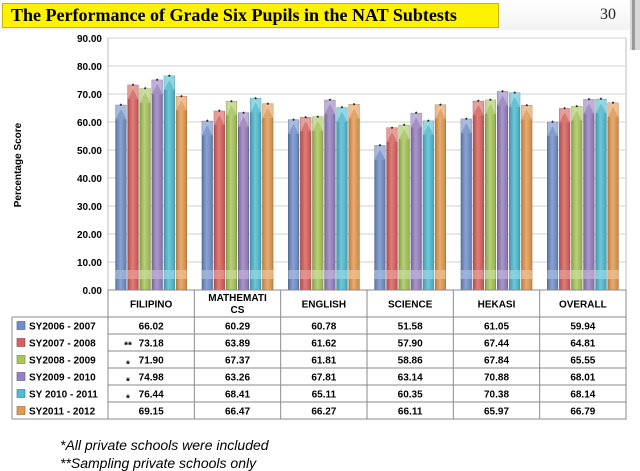 The height and width of the screenshot is (471, 640). I want to click on category-label: MATHEMATI, so click(237, 298).